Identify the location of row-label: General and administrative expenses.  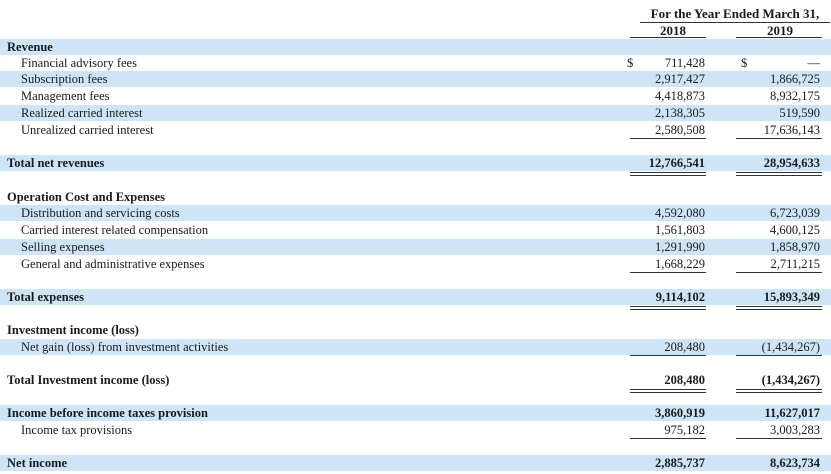
(113, 264).